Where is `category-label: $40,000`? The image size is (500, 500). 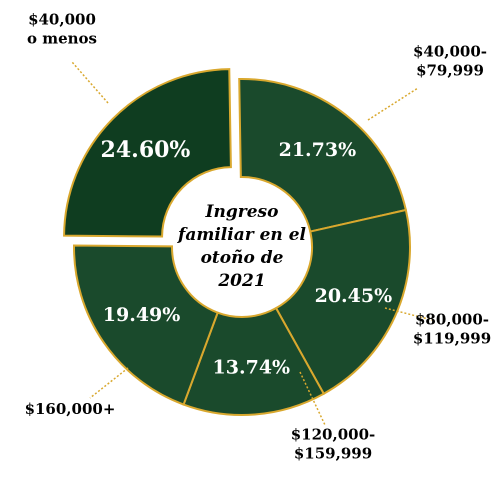
category-label: $40,000 is located at coordinates (62, 20).